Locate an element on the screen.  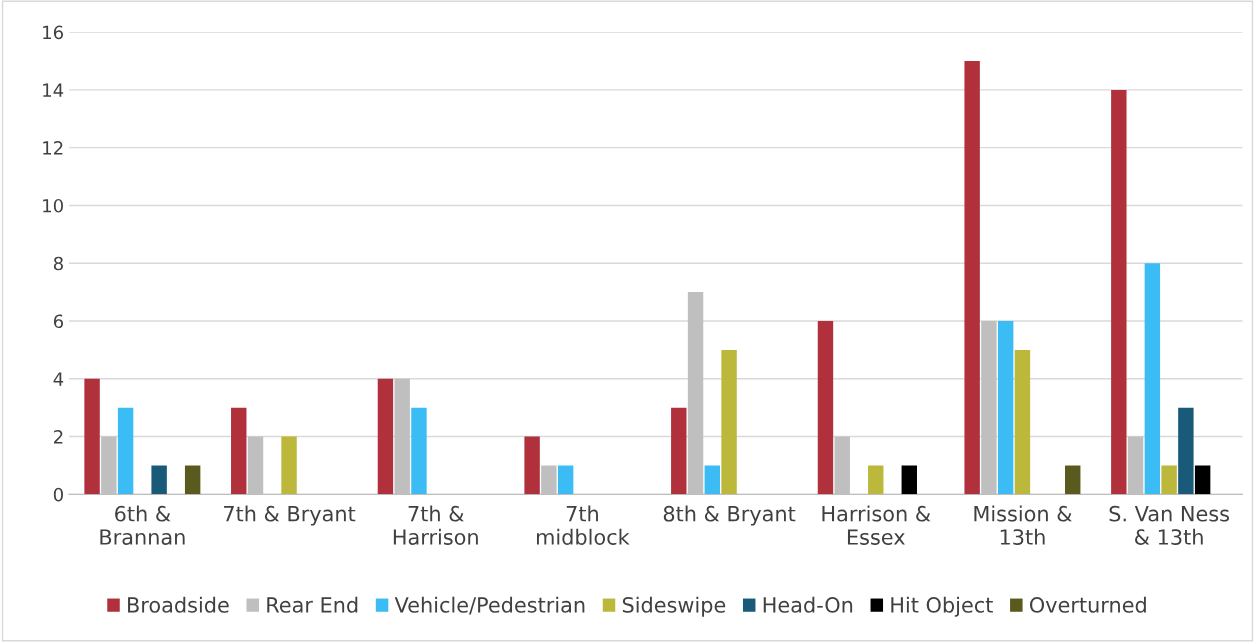
y-tick-label: 12 is located at coordinates (53, 148).